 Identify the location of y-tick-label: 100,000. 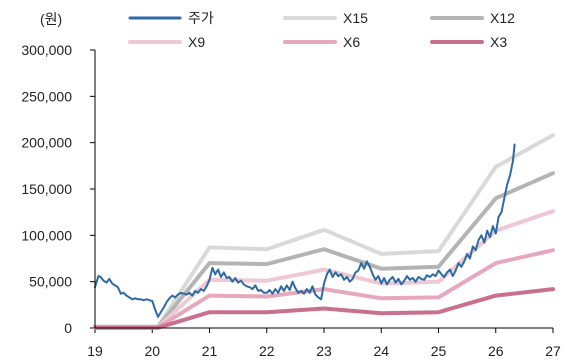
(46, 235).